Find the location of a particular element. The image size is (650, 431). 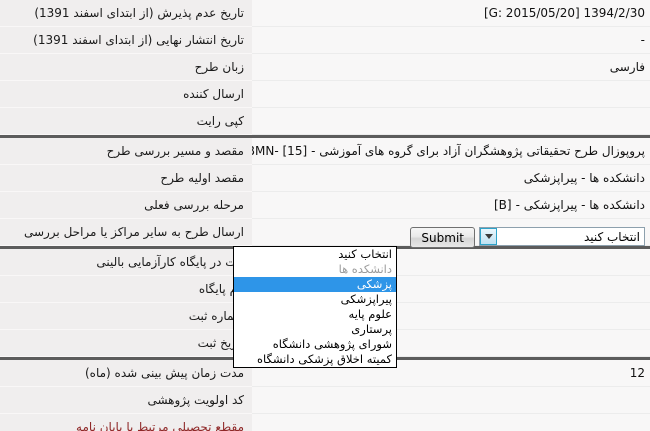

field-label: تاریخ ثبت is located at coordinates (126, 343).